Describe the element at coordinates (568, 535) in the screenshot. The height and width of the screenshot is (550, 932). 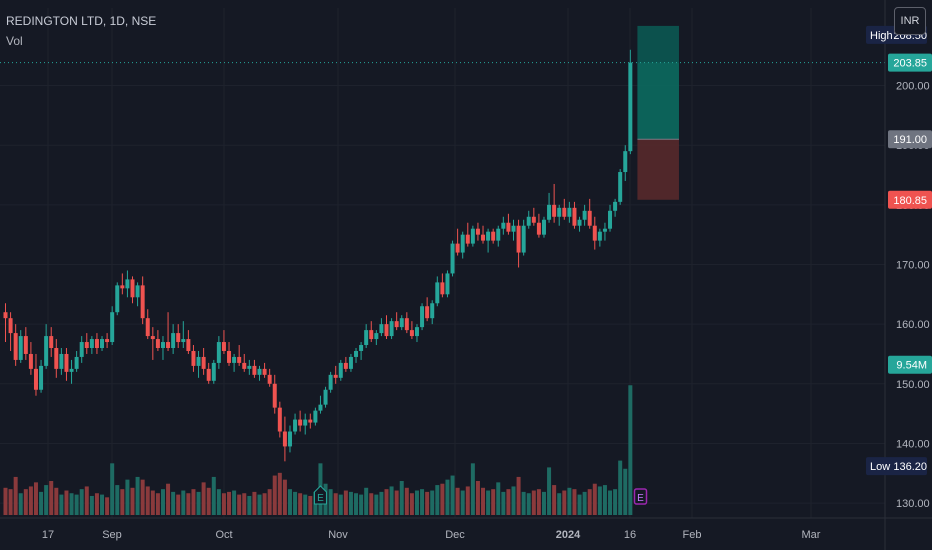
I see `x-tick-label: 2024` at that location.